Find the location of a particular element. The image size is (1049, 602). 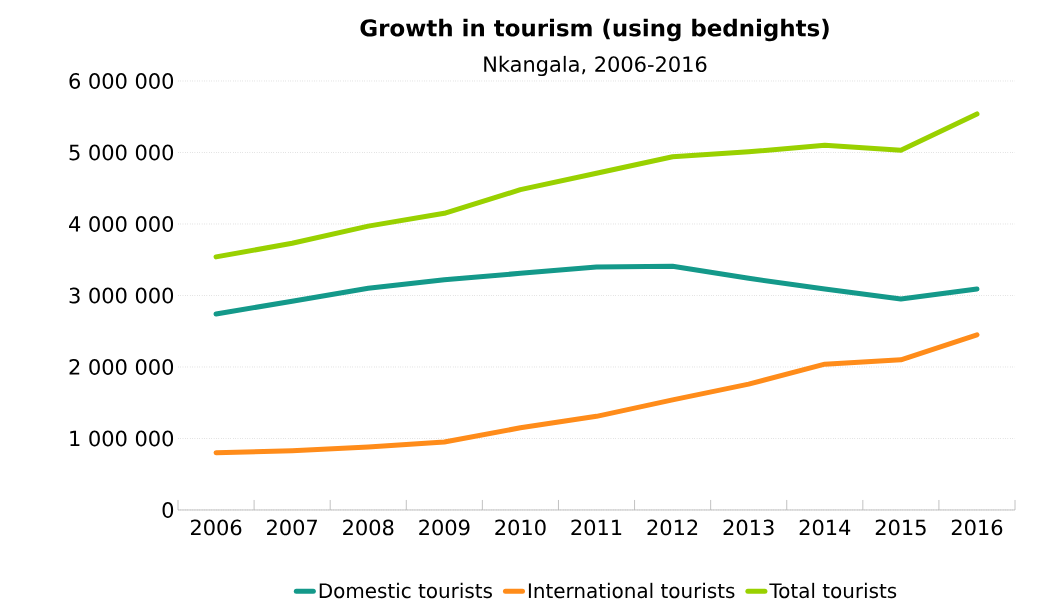

x-tick-label: 2016 is located at coordinates (977, 527).